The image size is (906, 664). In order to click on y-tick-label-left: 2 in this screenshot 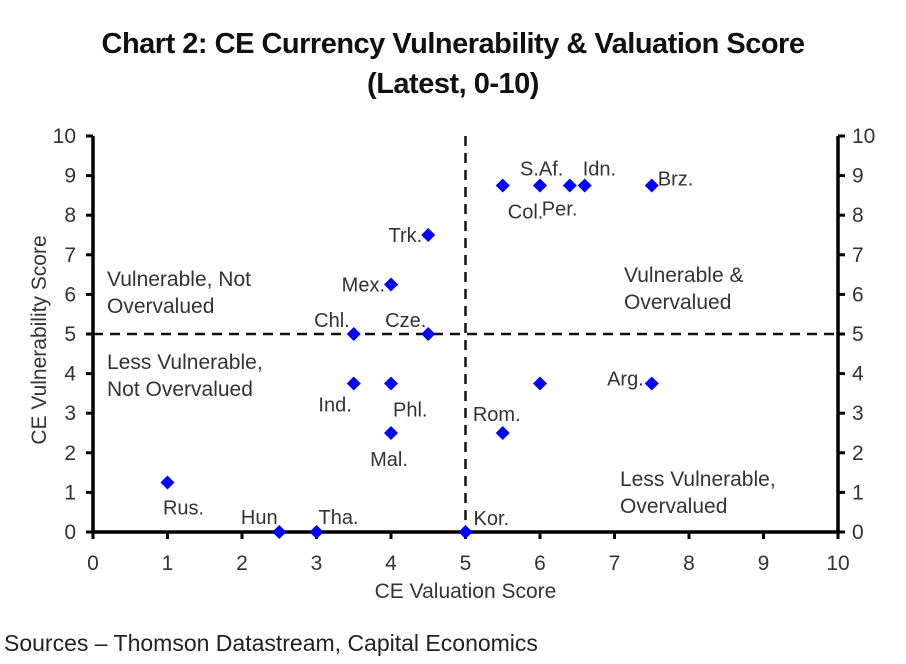, I will do `click(70, 453)`.